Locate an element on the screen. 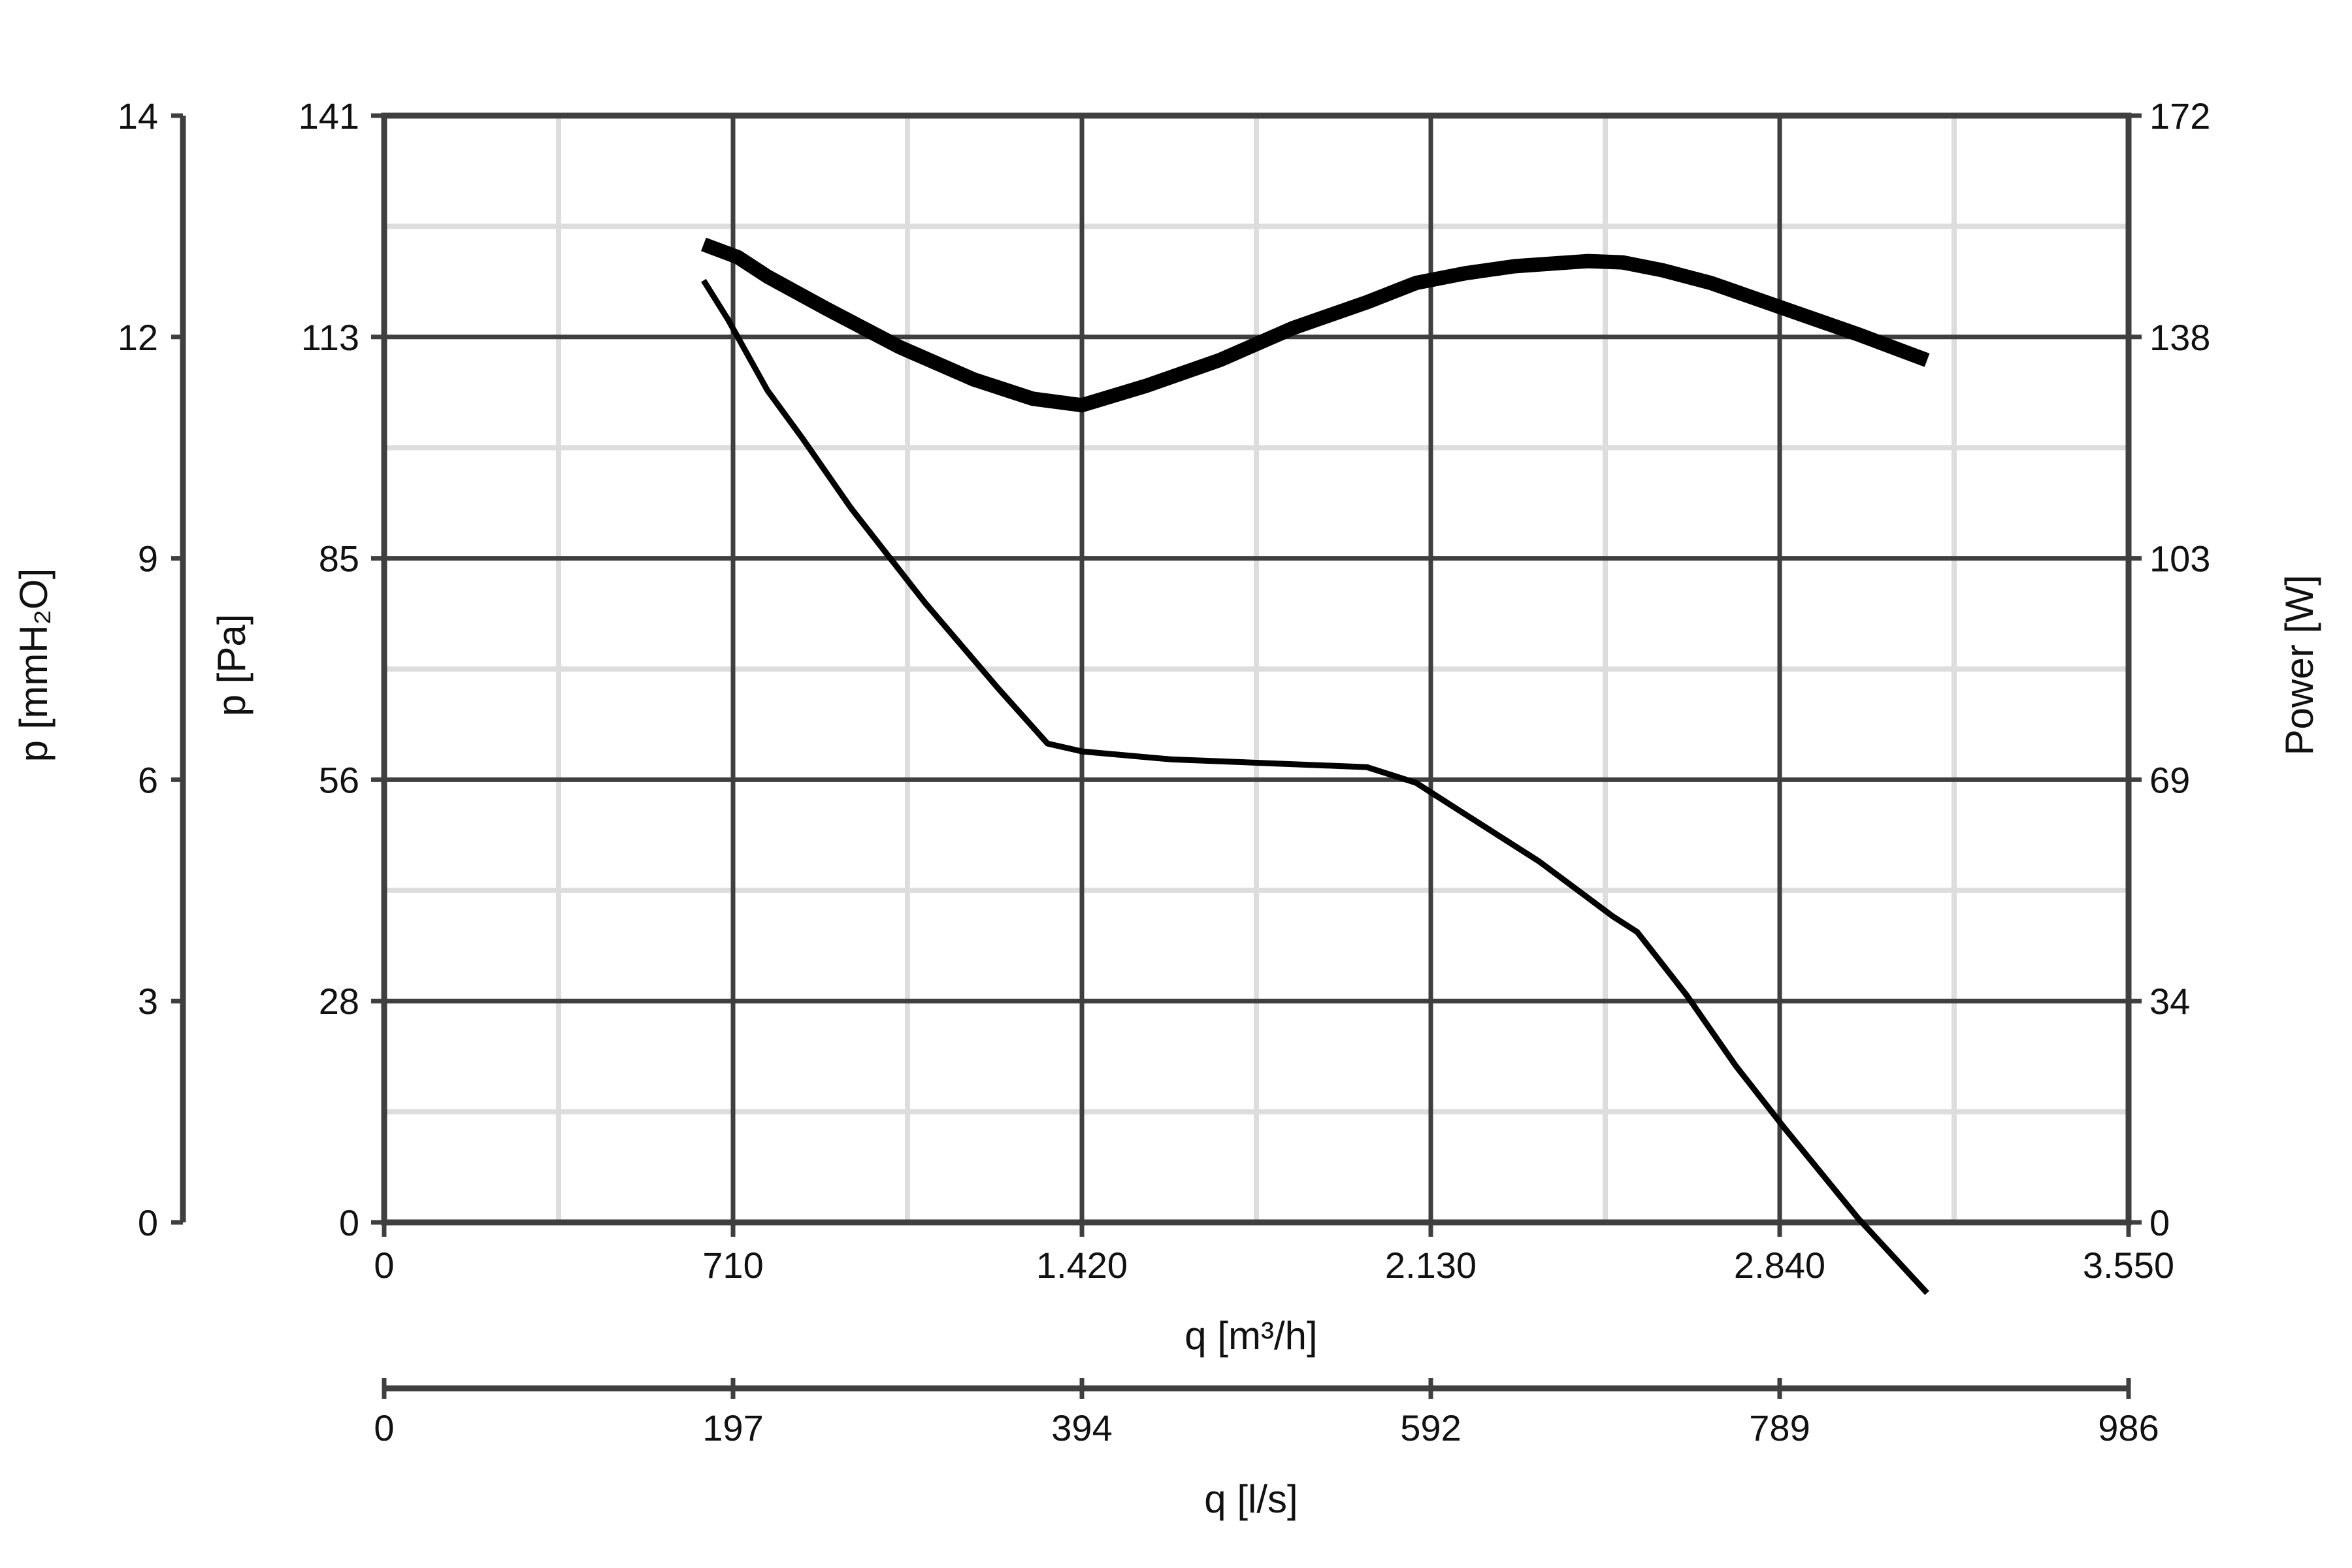  y-axis-title-mmh2o: p [mmH₂O] is located at coordinates (34, 665).